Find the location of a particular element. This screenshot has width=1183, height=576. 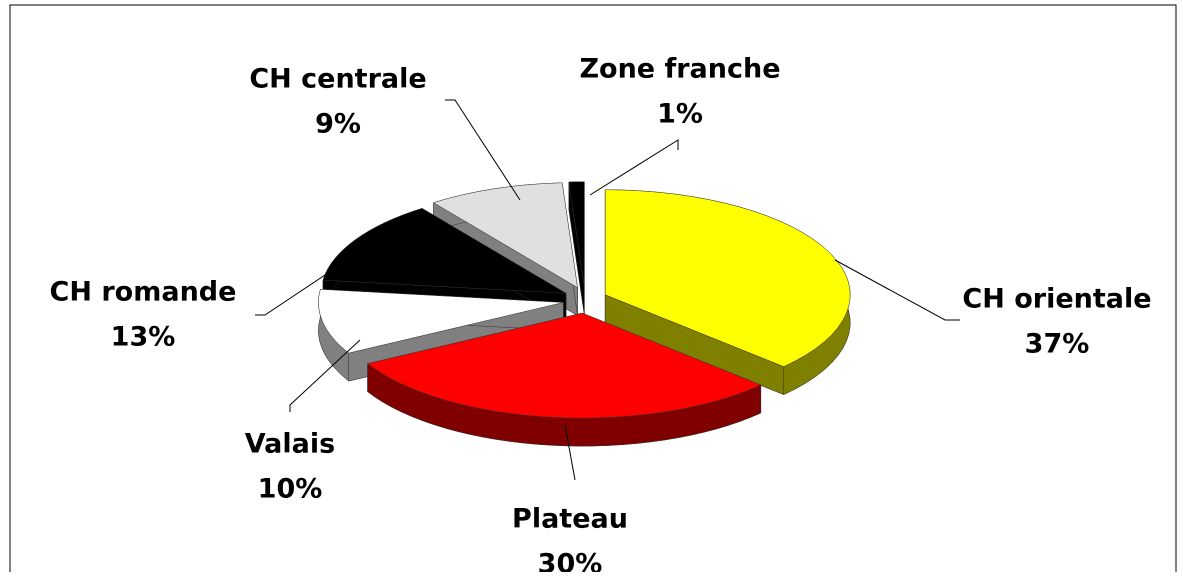

value-label: 10% is located at coordinates (290, 489).